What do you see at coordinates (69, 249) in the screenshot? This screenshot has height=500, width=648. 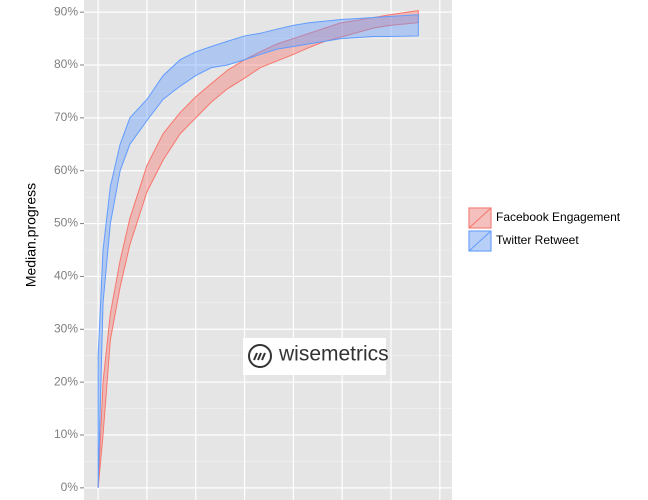 I see `axis: 0% 10% 20% 30% 40% 50% 60% 70% 80% 90%` at bounding box center [69, 249].